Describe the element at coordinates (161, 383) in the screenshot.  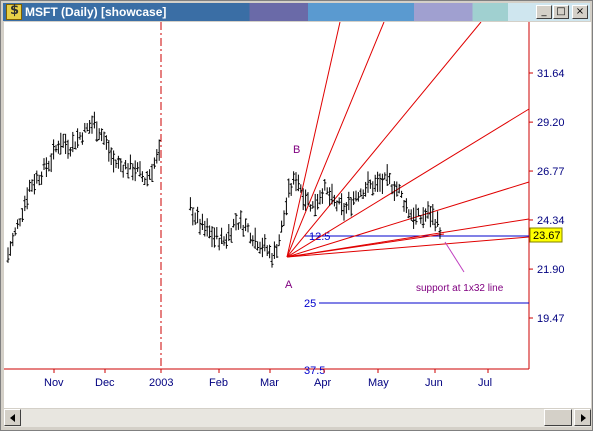
I see `time-axis-label: 2003` at that location.